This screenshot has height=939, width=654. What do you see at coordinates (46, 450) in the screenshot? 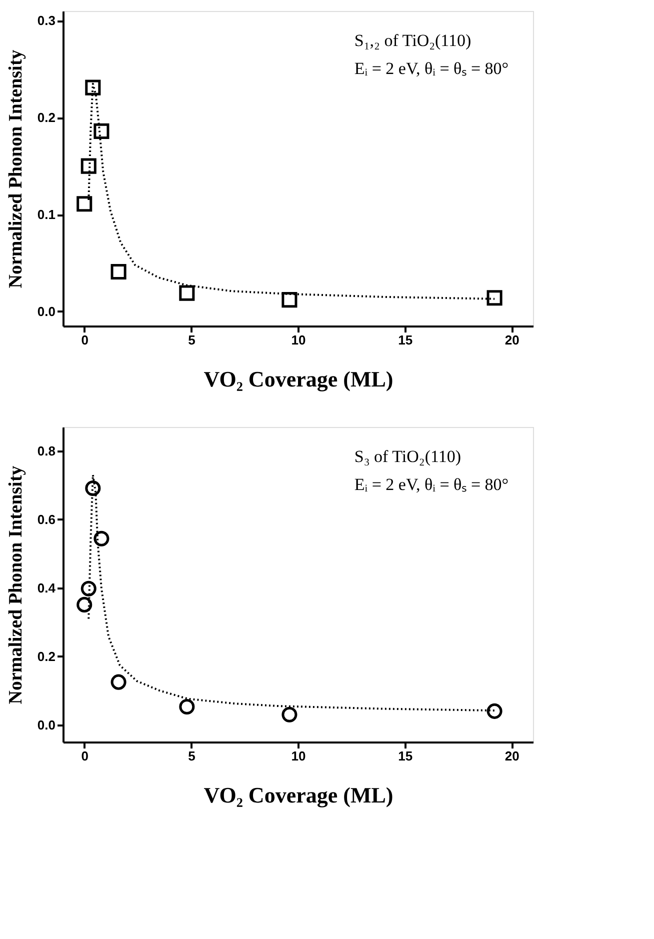
I see `y-tick-label: 0.8` at bounding box center [46, 450].